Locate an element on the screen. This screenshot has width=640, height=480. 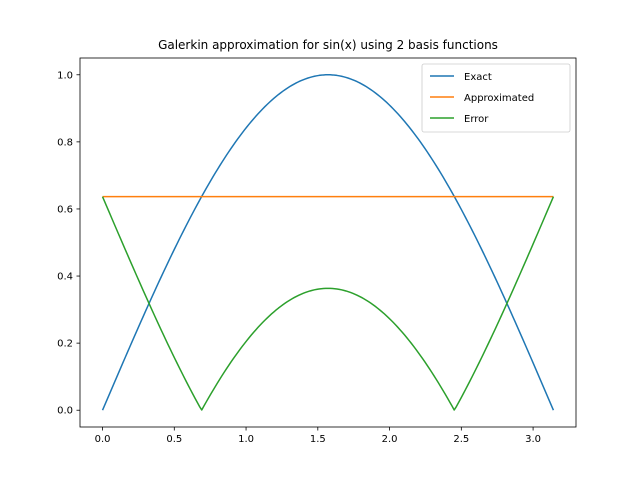
x-tick-label: 1.0 is located at coordinates (246, 439).